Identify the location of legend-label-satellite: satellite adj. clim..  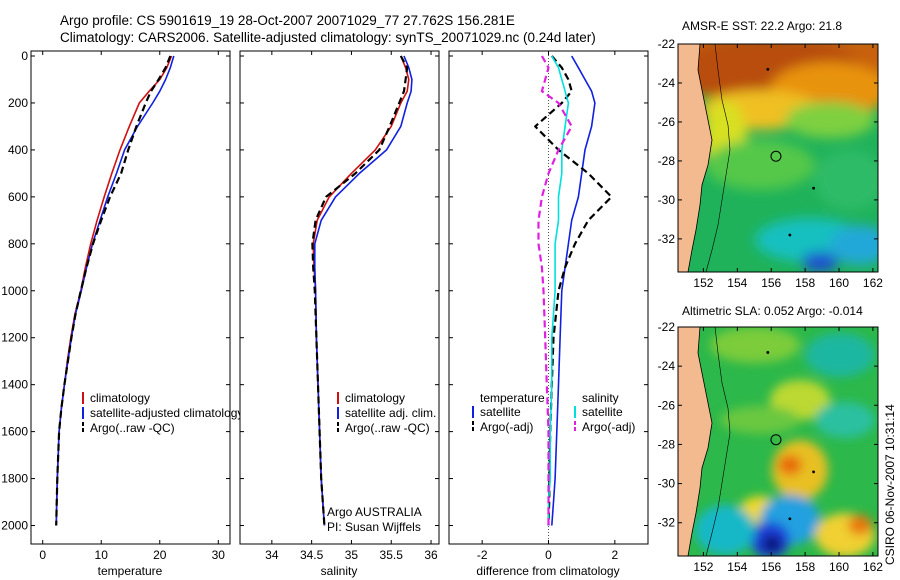
(390, 413).